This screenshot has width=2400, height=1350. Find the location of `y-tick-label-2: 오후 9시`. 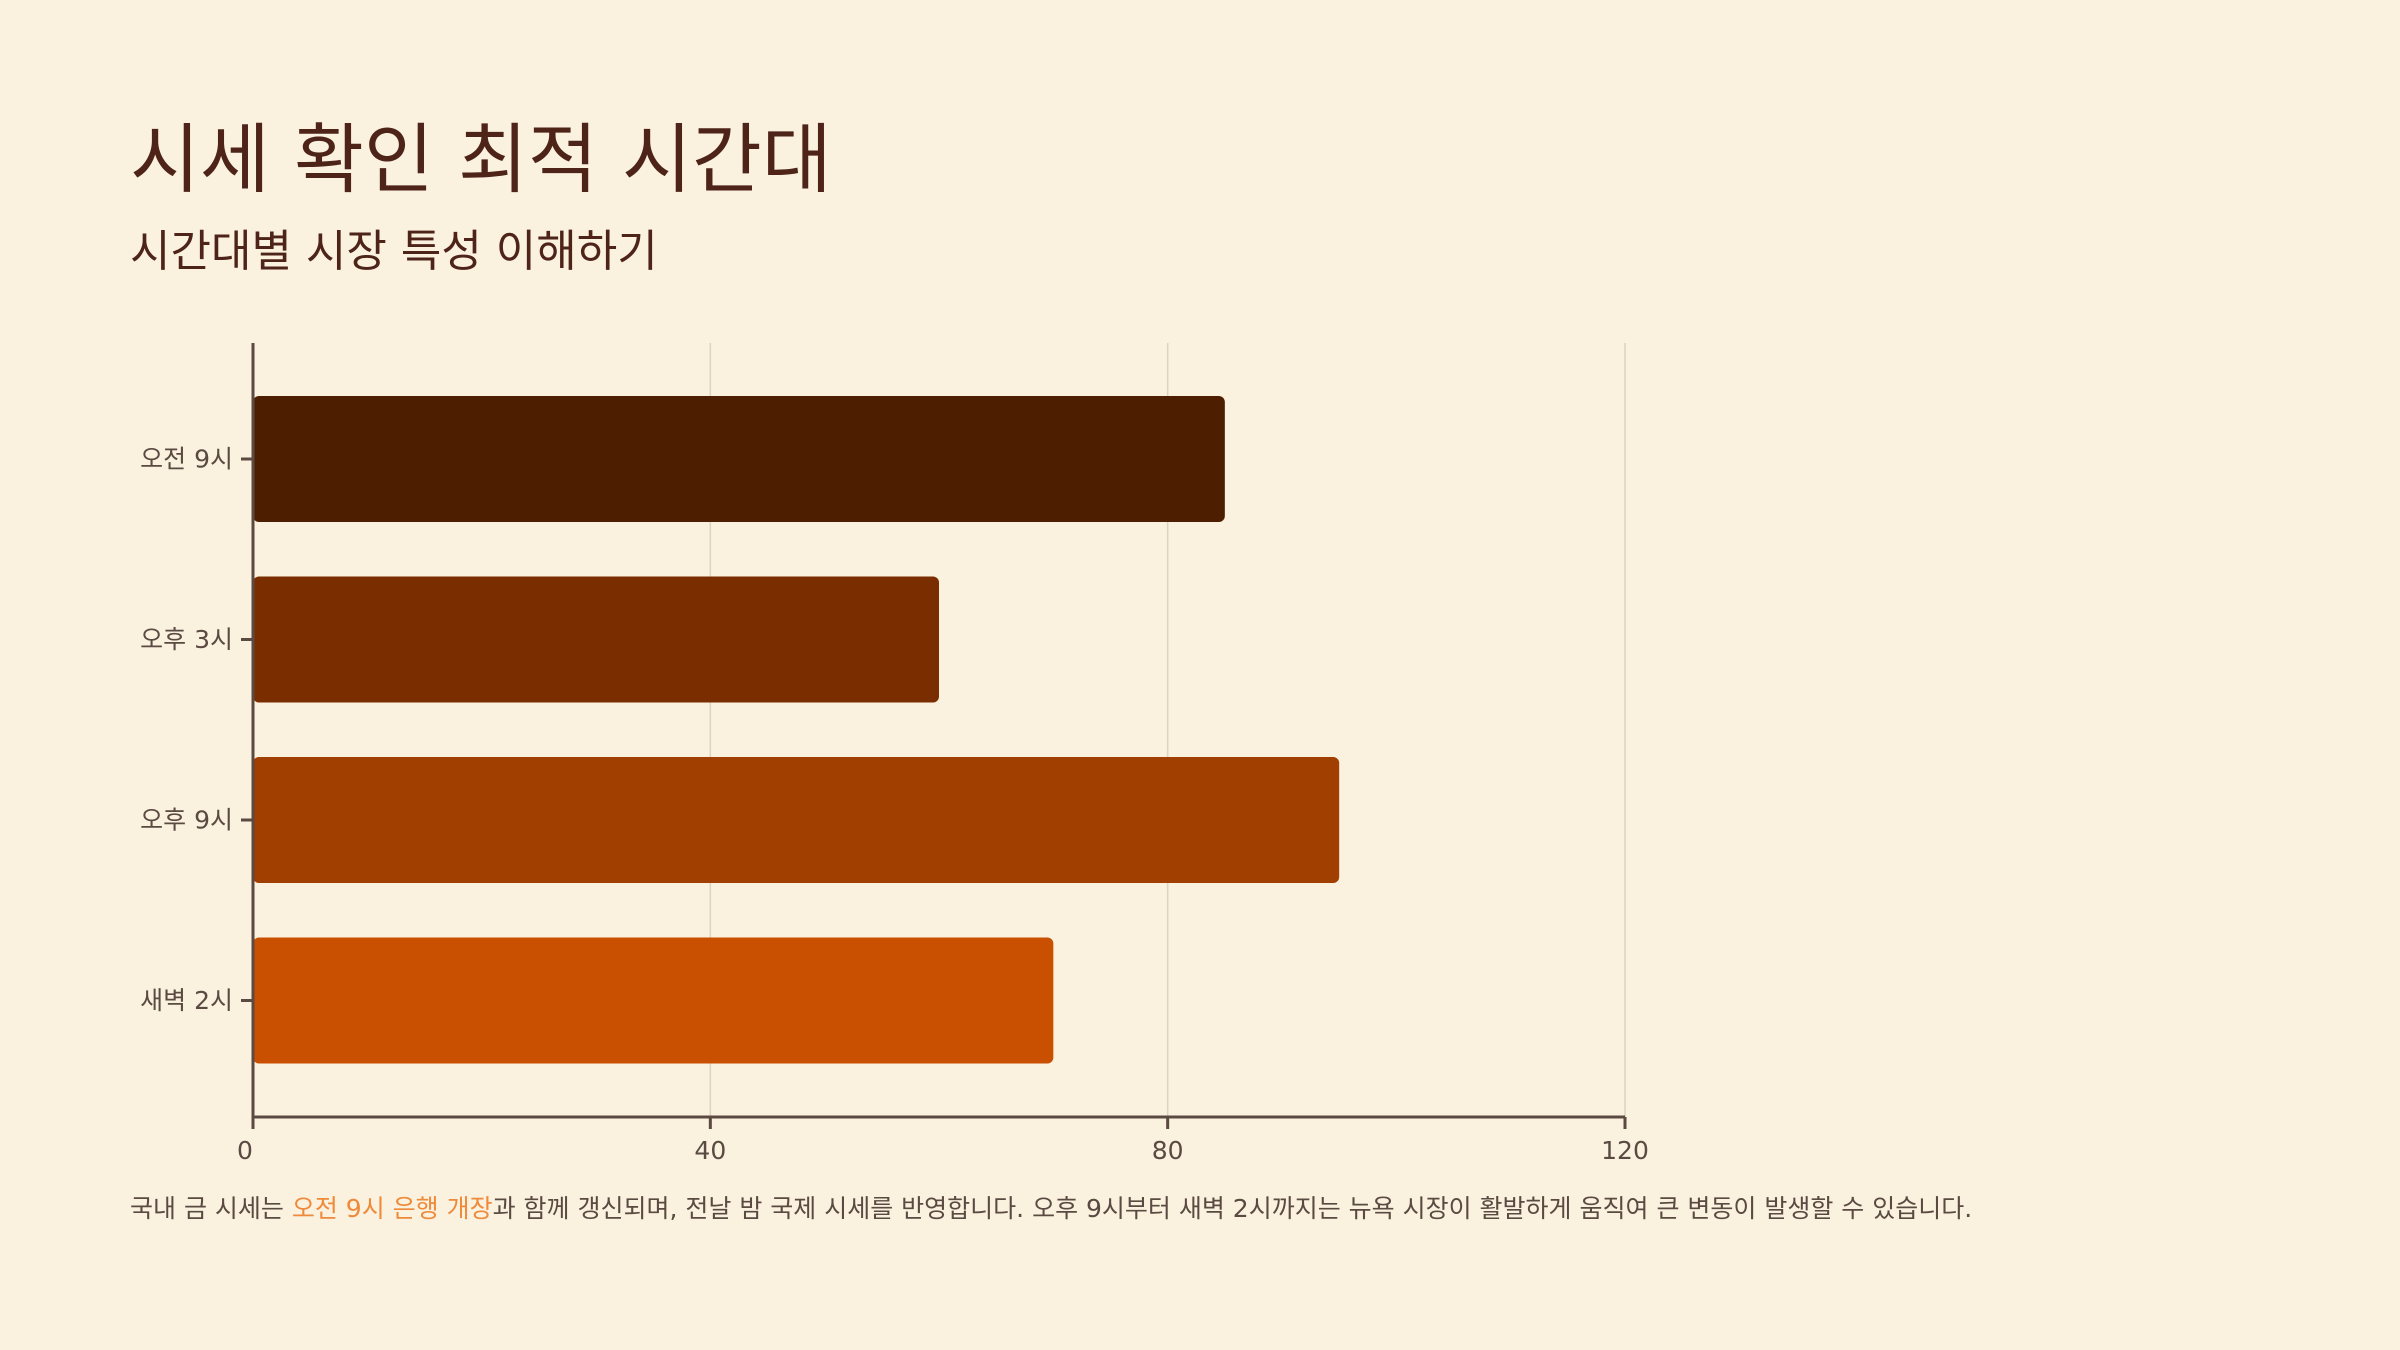

y-tick-label-2: 오후 9시 is located at coordinates (186, 820).